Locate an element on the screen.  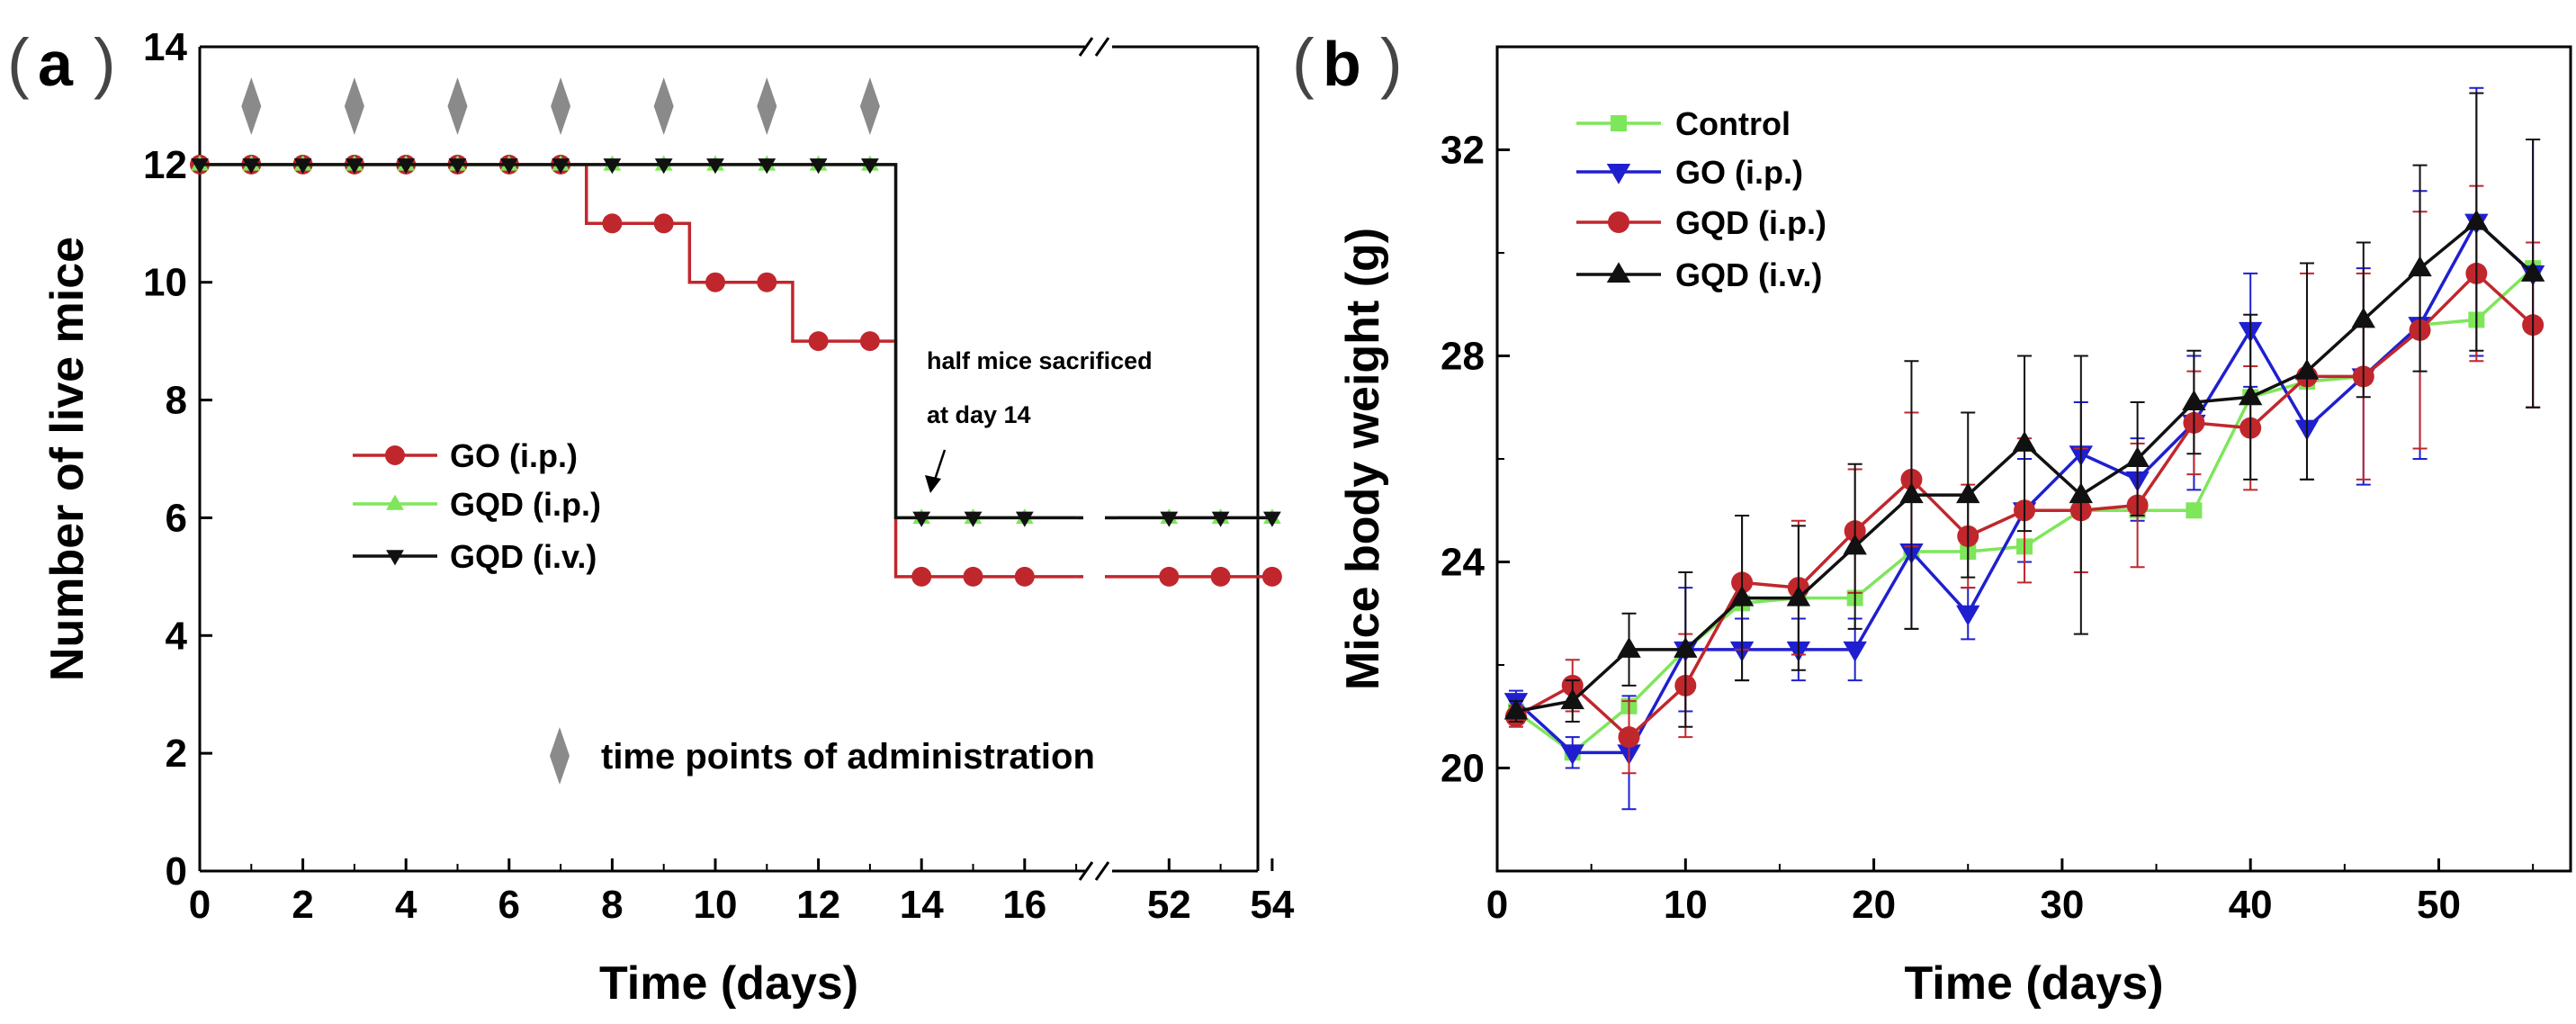
legend-marker-gqd_ip_b is located at coordinates (1619, 222).